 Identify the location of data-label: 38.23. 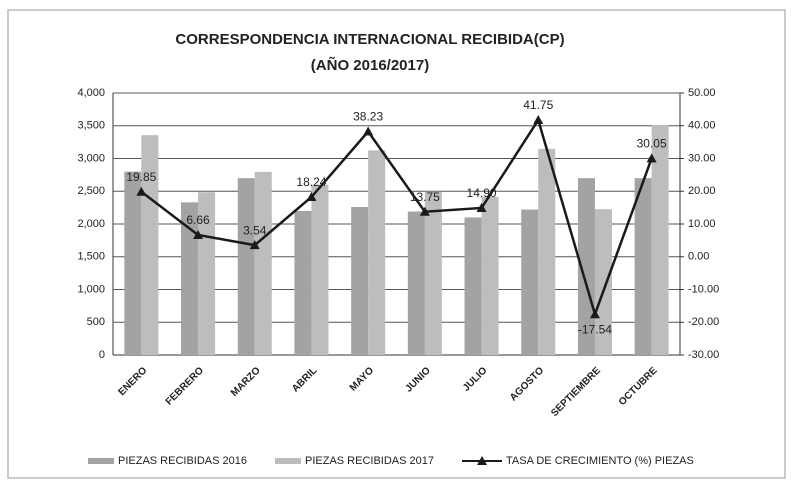
(368, 117).